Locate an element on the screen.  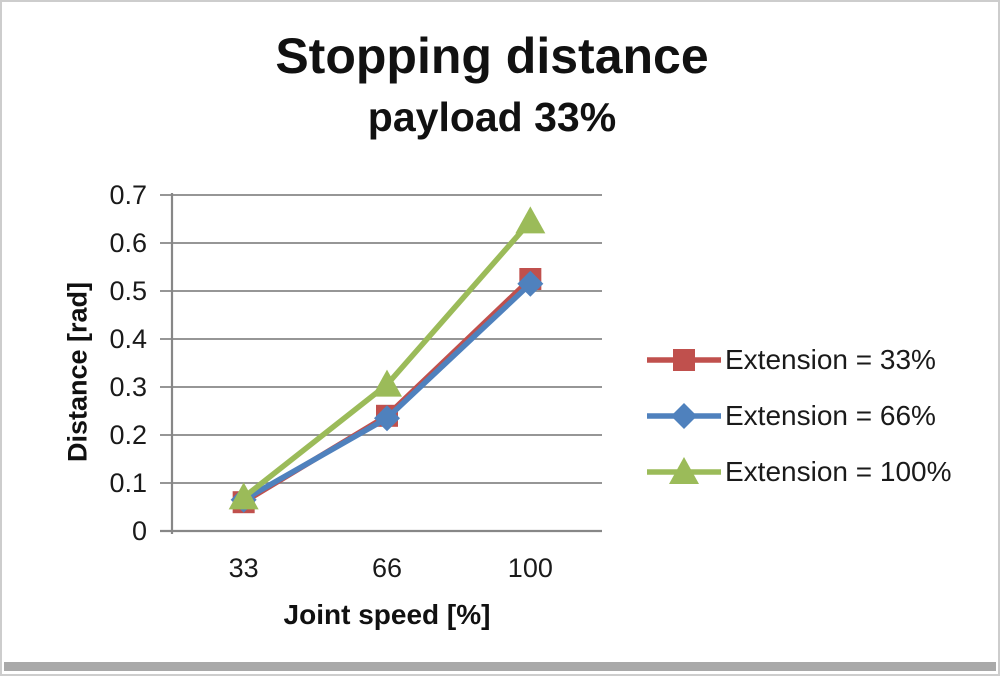
legend-item-extension-100: Extension = 100% is located at coordinates (799, 472).